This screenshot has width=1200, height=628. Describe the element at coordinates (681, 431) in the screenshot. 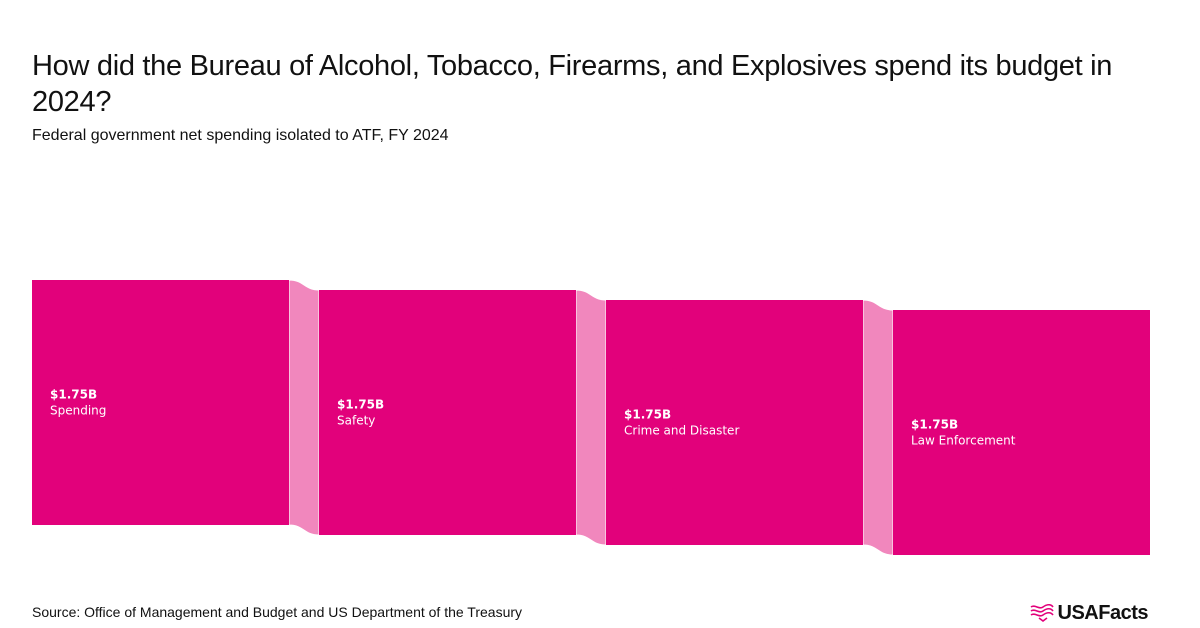

I see `node-category-label: Crime and Disaster` at that location.